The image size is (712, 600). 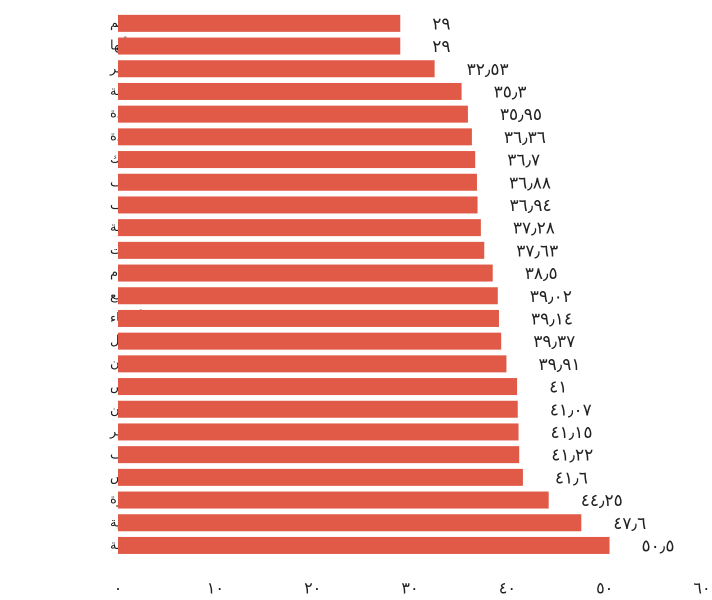 What do you see at coordinates (629, 524) in the screenshot?
I see `value-label: ٤٧٫٦` at bounding box center [629, 524].